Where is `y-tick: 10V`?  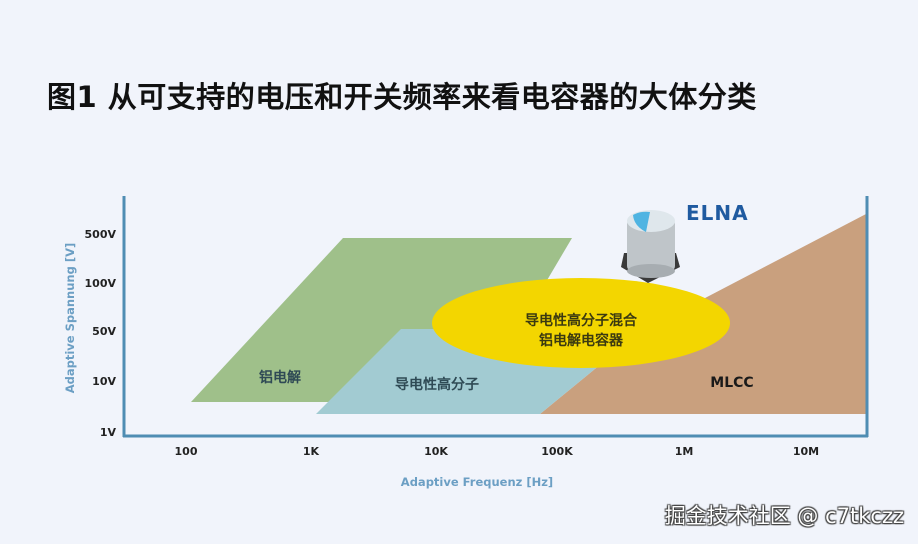 y-tick: 10V is located at coordinates (104, 381).